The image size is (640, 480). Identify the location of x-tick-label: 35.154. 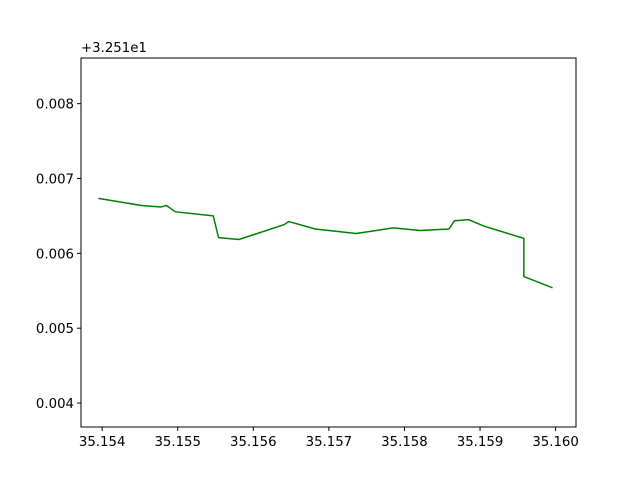
(102, 442).